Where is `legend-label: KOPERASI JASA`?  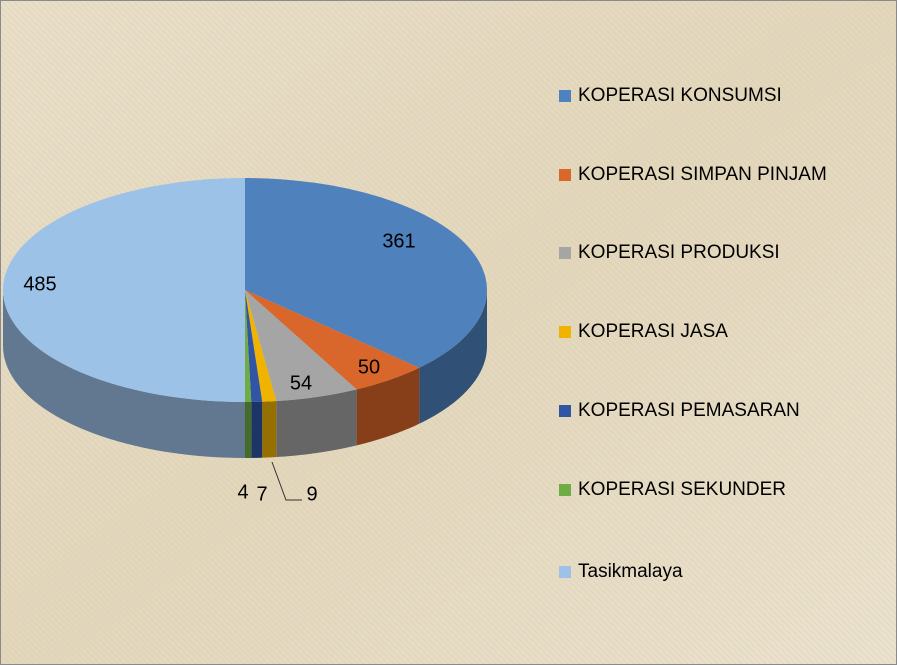 legend-label: KOPERASI JASA is located at coordinates (653, 331).